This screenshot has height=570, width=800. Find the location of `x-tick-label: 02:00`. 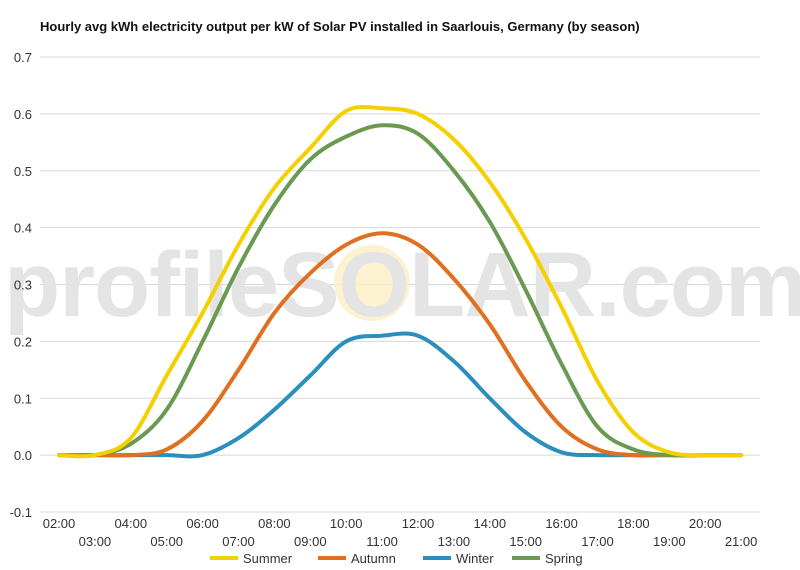

x-tick-label: 02:00 is located at coordinates (59, 523).